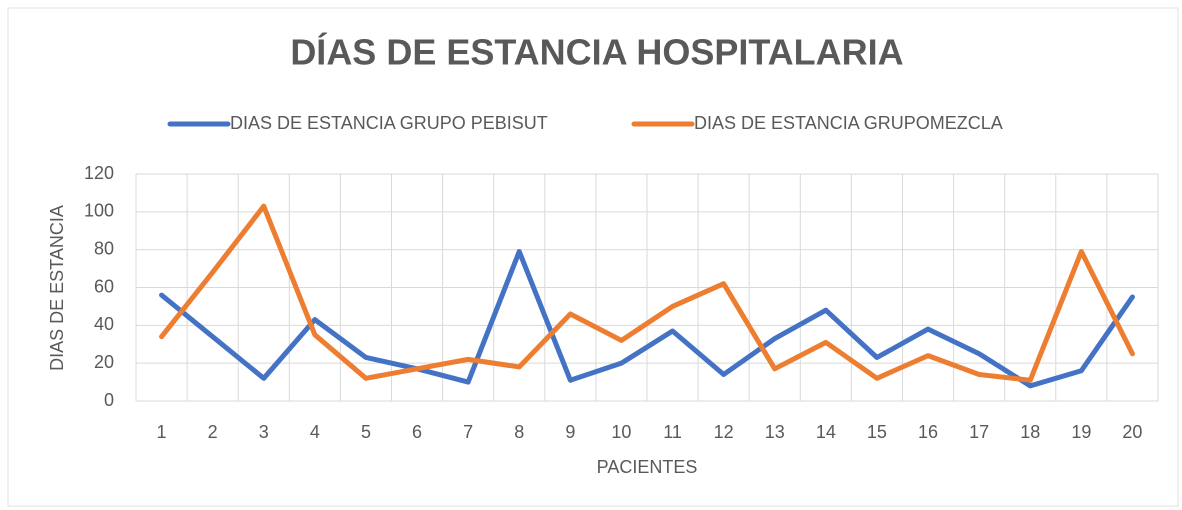 Image resolution: width=1182 pixels, height=510 pixels. What do you see at coordinates (519, 432) in the screenshot?
I see `x-tick-label: 8` at bounding box center [519, 432].